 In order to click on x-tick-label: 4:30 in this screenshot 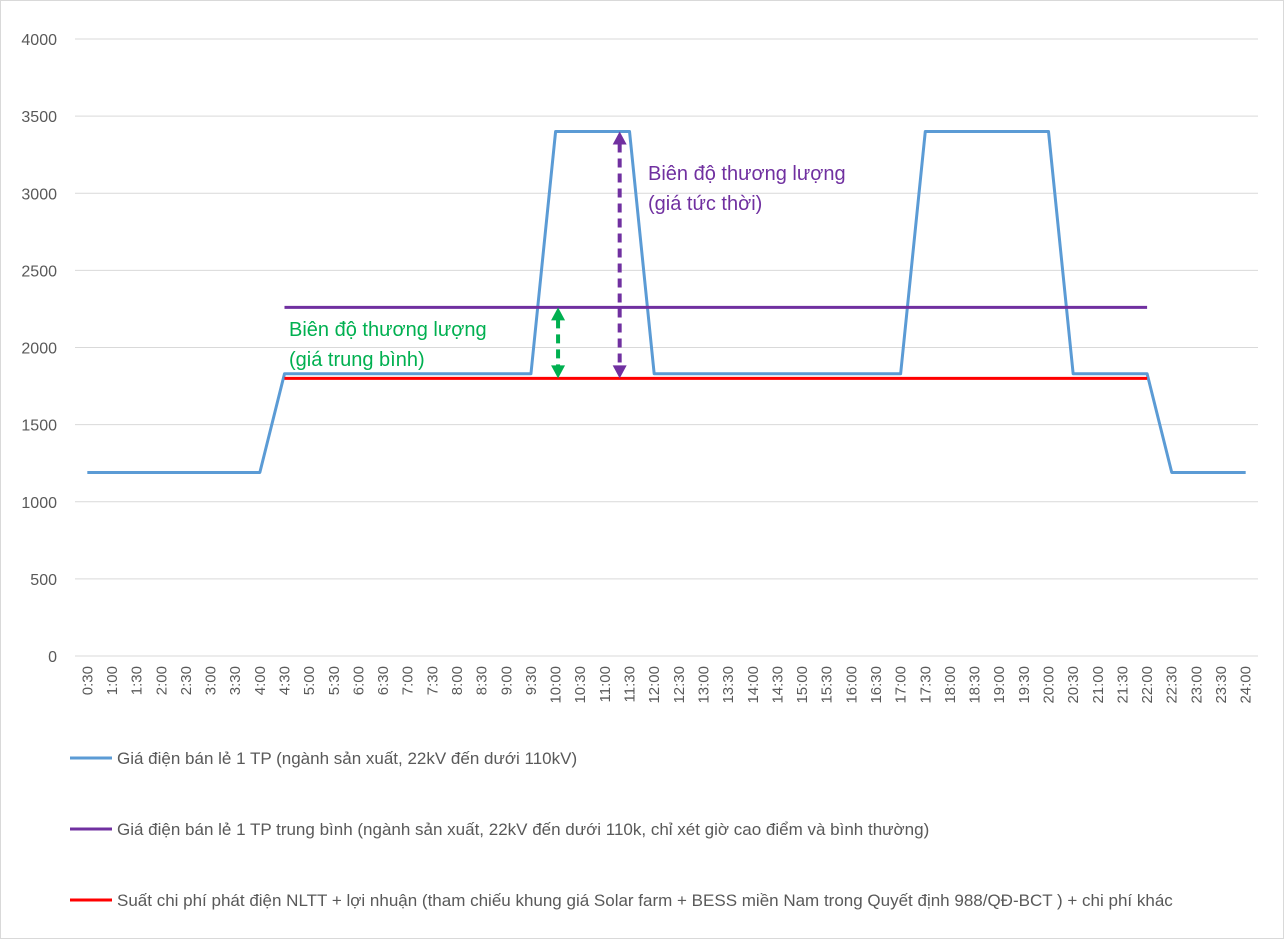, I will do `click(284, 680)`.